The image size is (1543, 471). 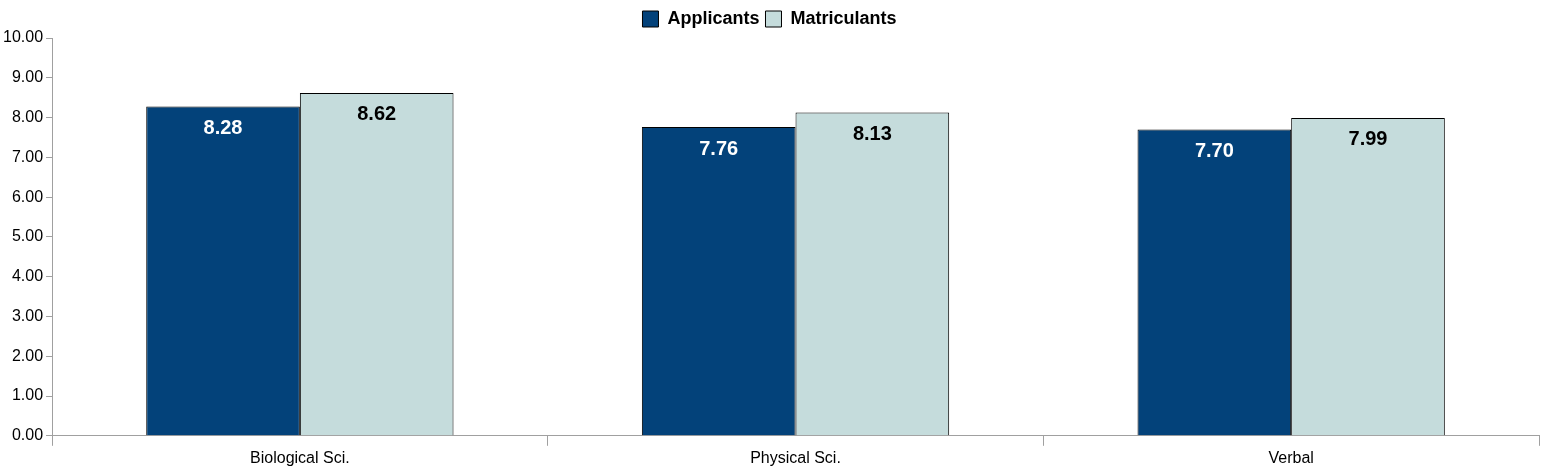 What do you see at coordinates (1368, 138) in the screenshot?
I see `data-label: 7.99` at bounding box center [1368, 138].